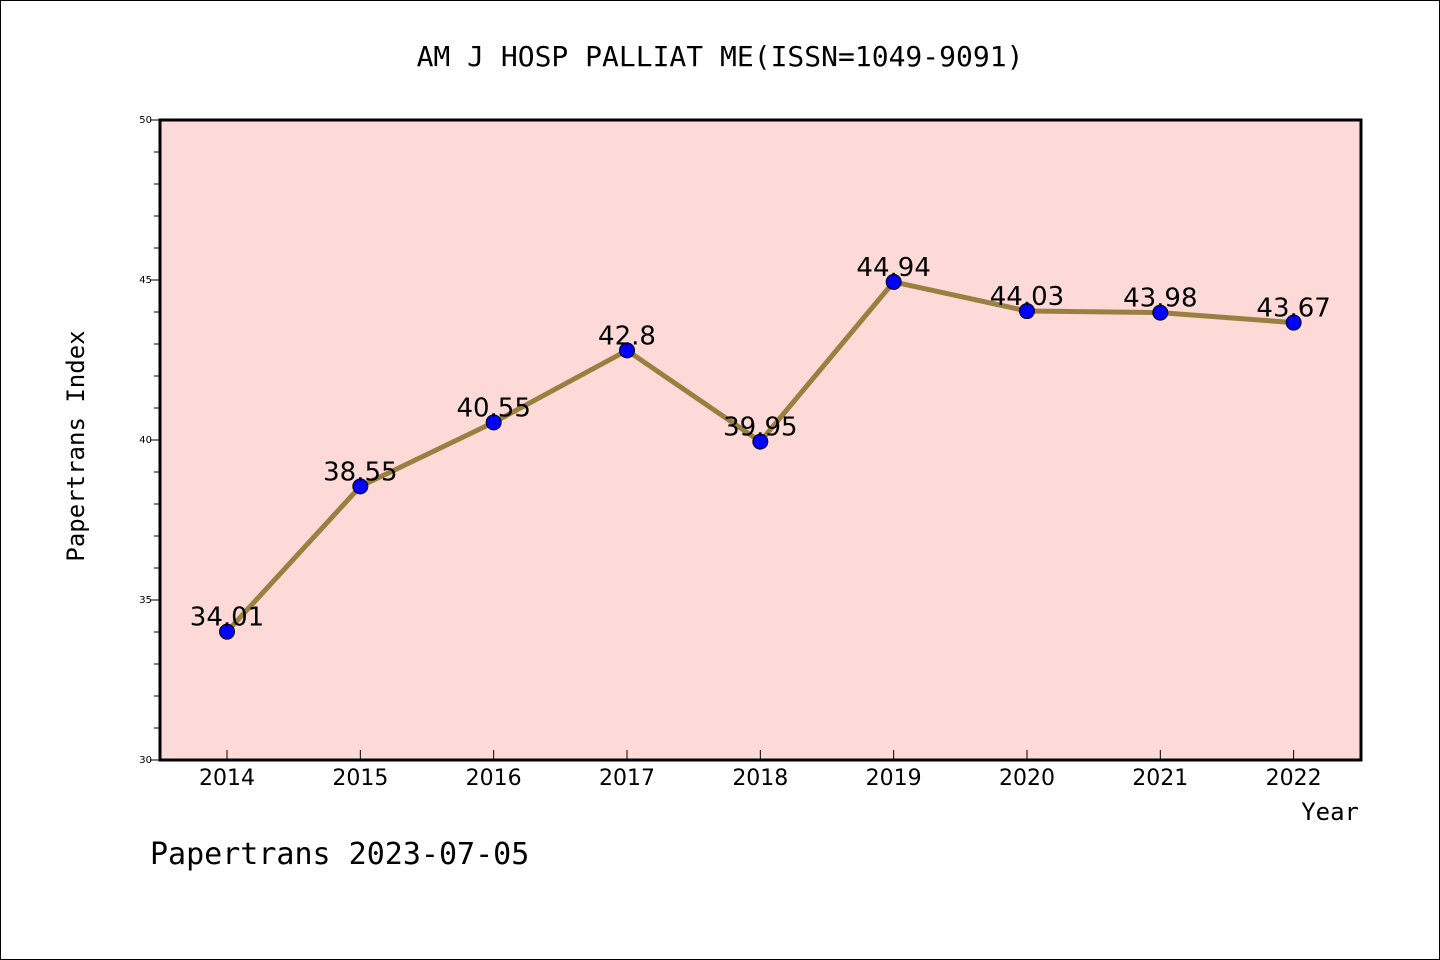 This screenshot has width=1440, height=960. I want to click on x-tick-label: 2014, so click(227, 778).